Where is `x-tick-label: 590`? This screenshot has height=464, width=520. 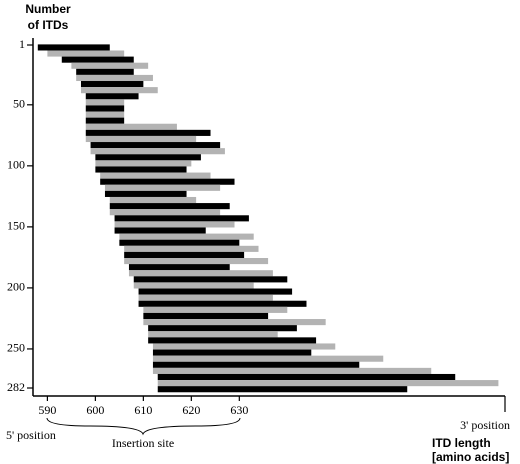 x-tick-label: 590 is located at coordinates (47, 410).